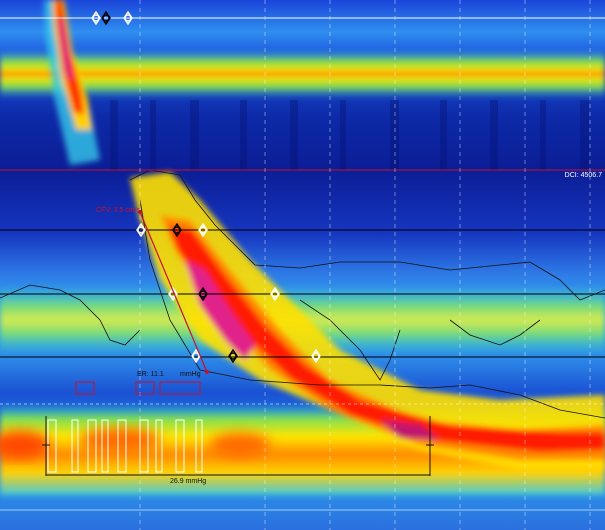 Image resolution: width=605 pixels, height=530 pixels. I want to click on lower-band-hotspots, so click(135, 443).